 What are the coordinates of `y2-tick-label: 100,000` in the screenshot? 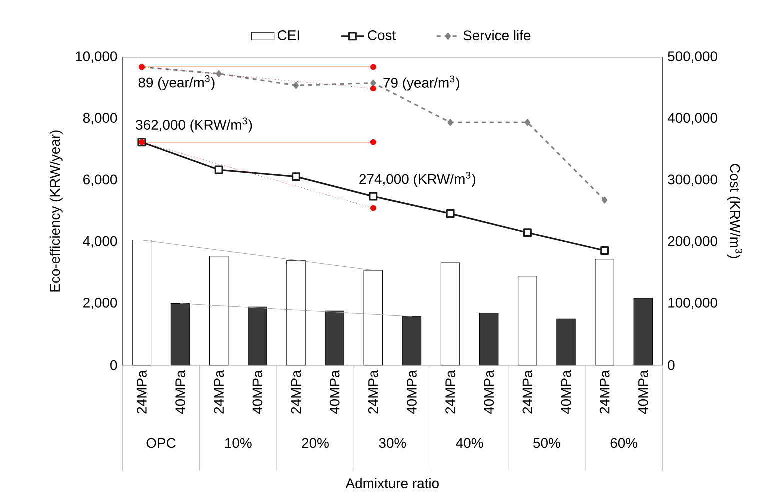 It's located at (693, 304).